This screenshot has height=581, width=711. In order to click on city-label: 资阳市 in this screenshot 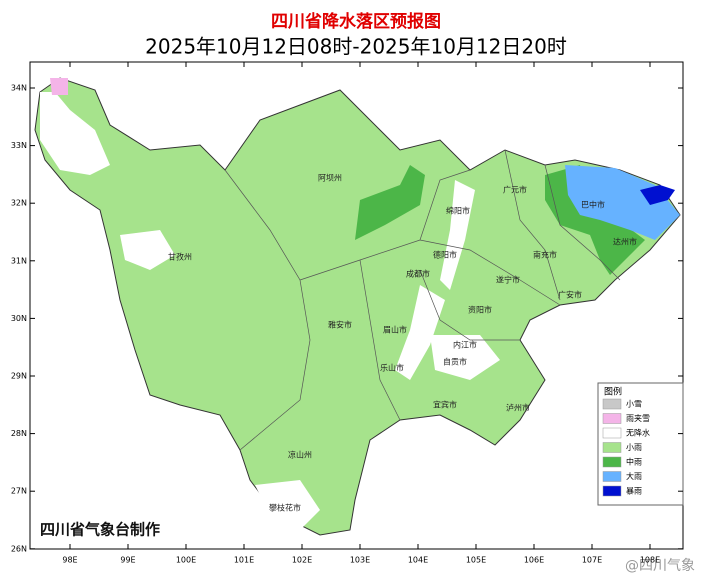, I will do `click(480, 310)`.